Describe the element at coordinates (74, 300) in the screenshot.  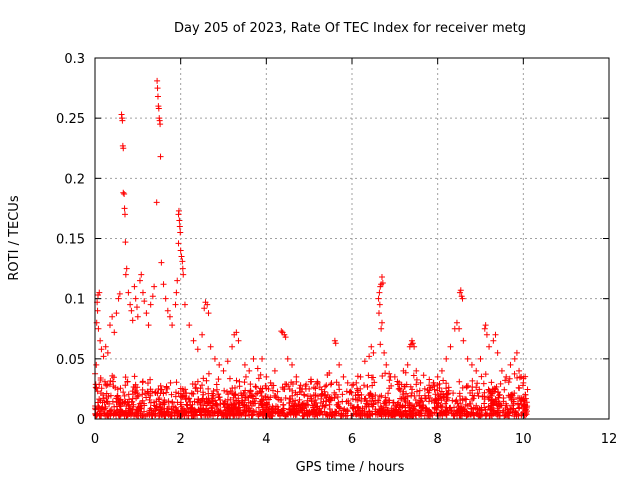
I see `y-tick-label: 0.1` at that location.